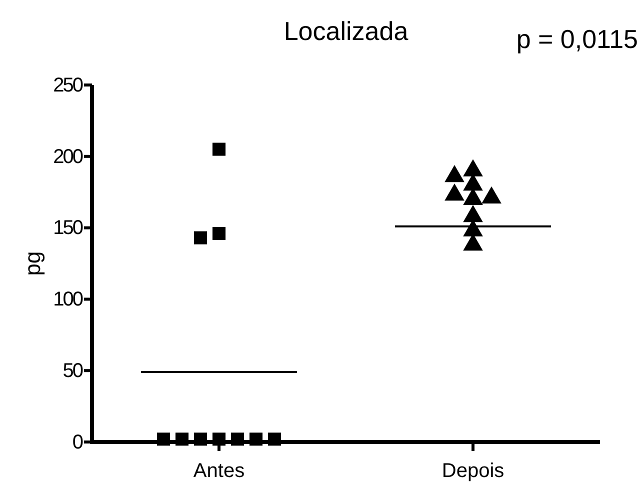  Describe the element at coordinates (68, 299) in the screenshot. I see `y-tick-label: 100` at that location.